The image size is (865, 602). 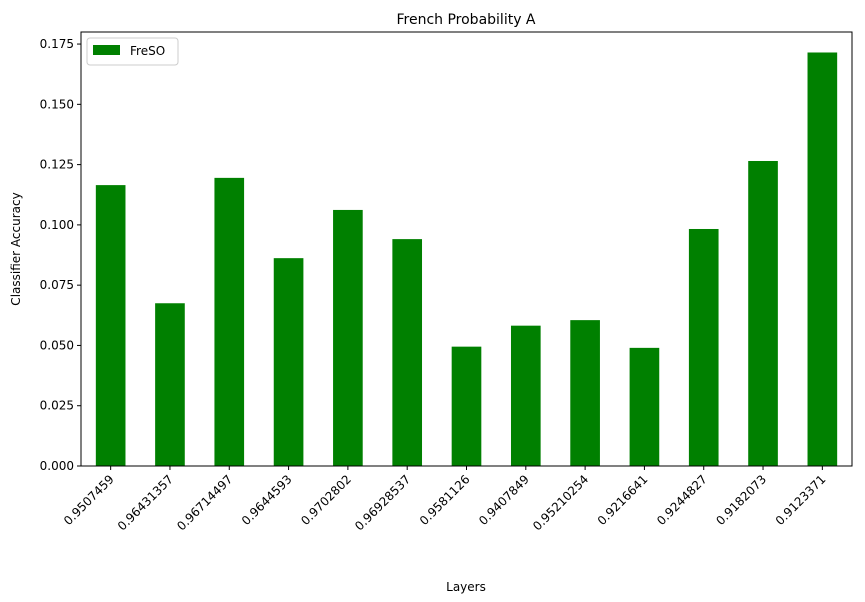 I want to click on y-tick-label: 0.075, so click(x=57, y=285).